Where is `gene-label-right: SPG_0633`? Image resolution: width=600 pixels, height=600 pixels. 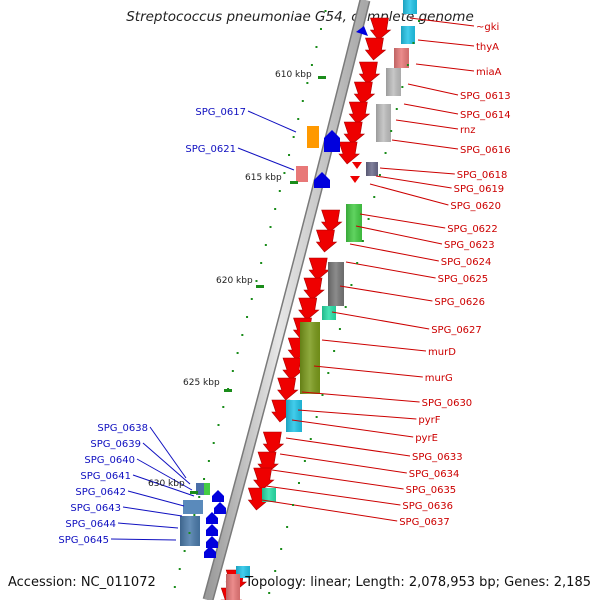
gene-label-right: SPG_0633 is located at coordinates (437, 457).